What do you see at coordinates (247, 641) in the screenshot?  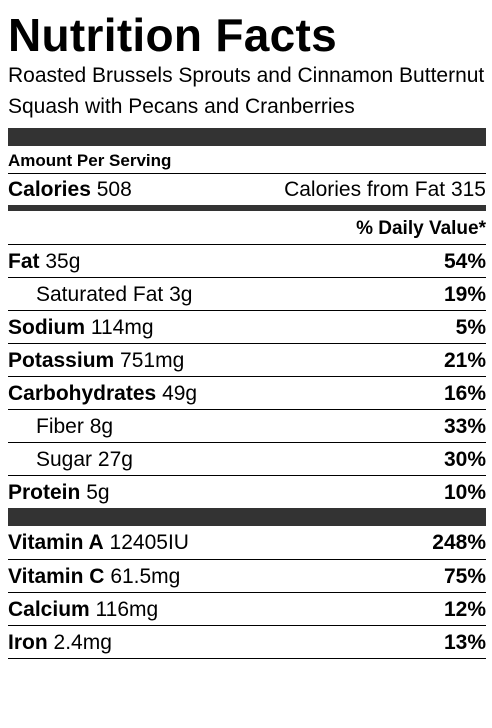 I see `vitamin-row-iron: Iron 2.4mg 13%` at bounding box center [247, 641].